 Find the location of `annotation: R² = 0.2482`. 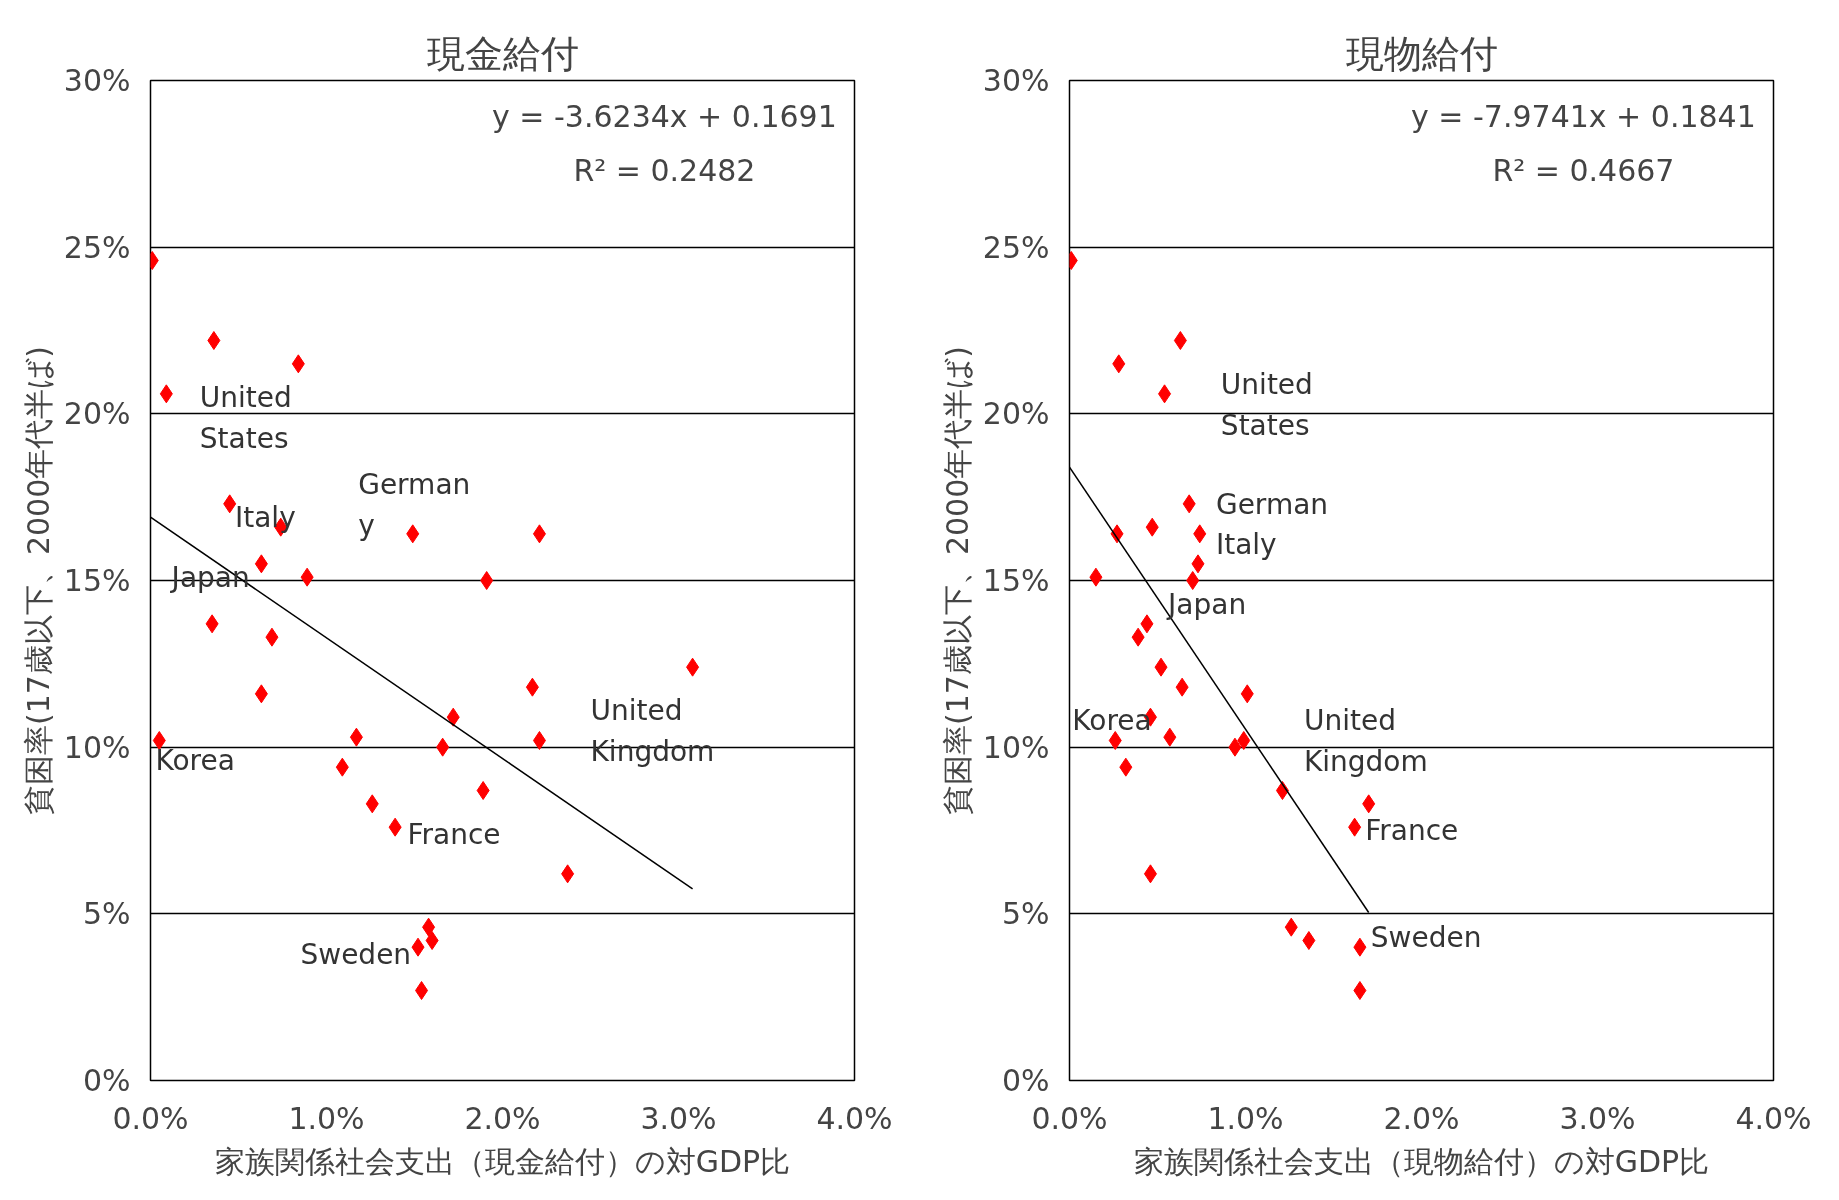

annotation: R² = 0.2482 is located at coordinates (664, 170).